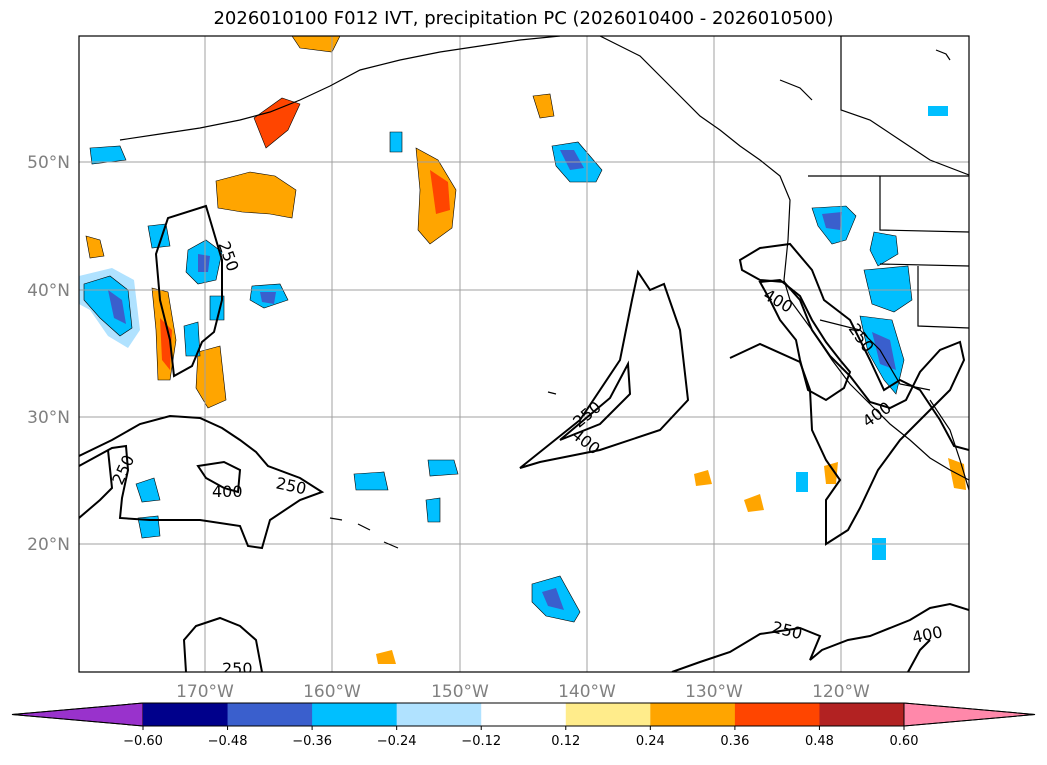  Describe the element at coordinates (397, 741) in the screenshot. I see `colorbar-tick-label: −0.24` at that location.